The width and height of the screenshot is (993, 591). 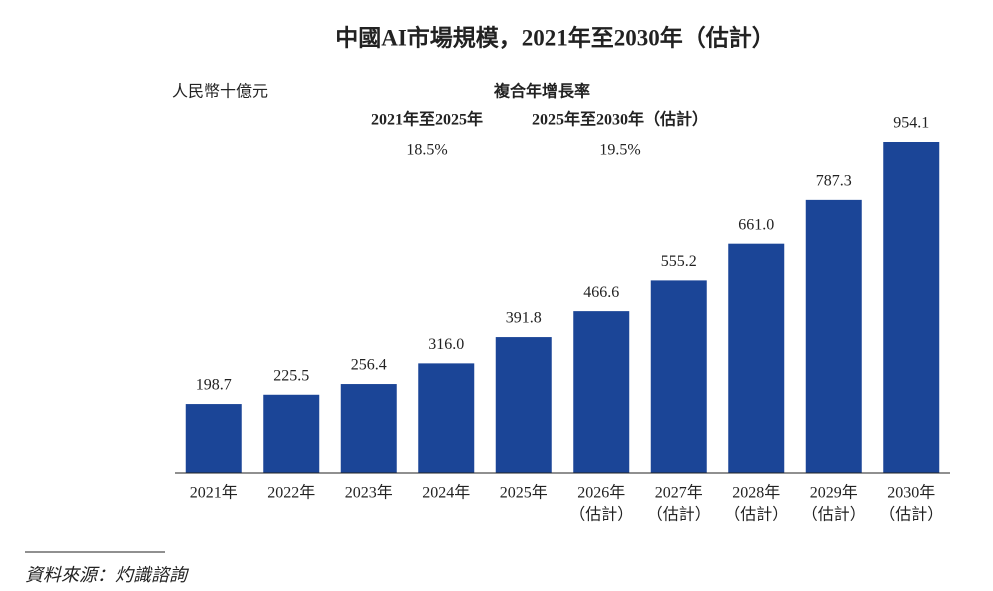 I want to click on cagr-period: 2021年至2025年, so click(x=427, y=119).